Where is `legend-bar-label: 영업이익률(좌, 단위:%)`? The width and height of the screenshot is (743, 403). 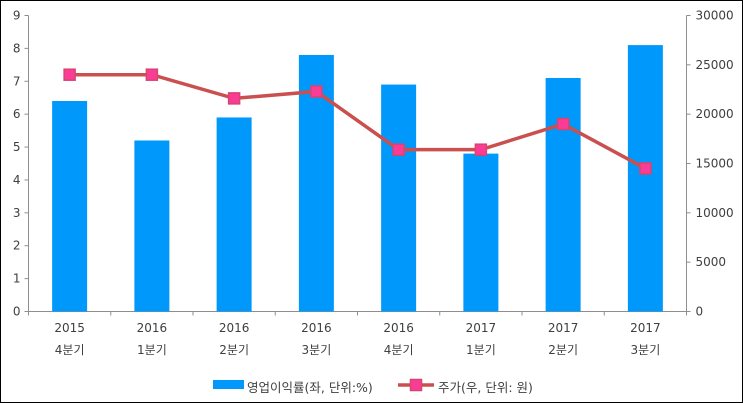 legend-bar-label: 영업이익률(좌, 단위:%) is located at coordinates (310, 387).